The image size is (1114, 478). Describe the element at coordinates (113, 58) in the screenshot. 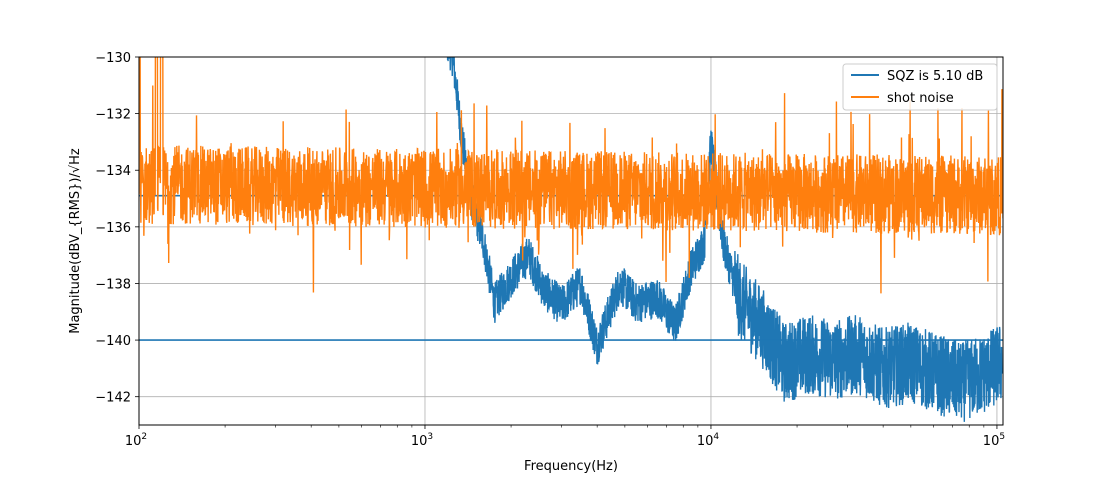

I see `y-tick-label: −130` at that location.